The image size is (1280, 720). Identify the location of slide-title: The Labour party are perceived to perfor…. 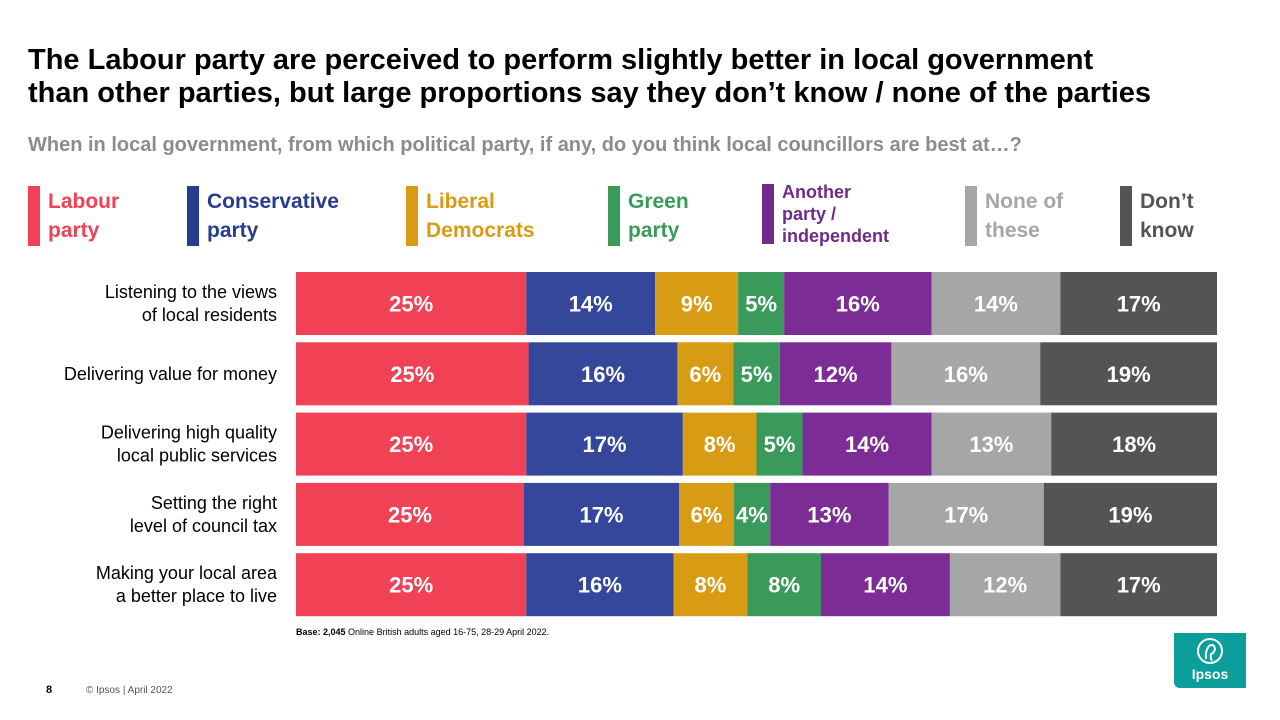
(648, 77).